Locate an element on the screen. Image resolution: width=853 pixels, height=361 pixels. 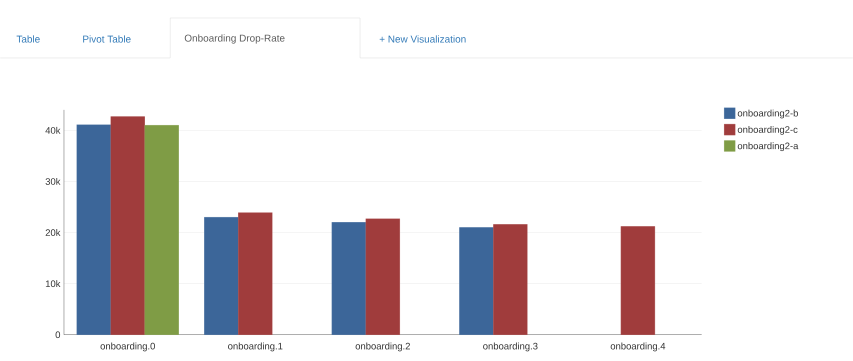
x-tick-label: onboarding.1 is located at coordinates (255, 347).